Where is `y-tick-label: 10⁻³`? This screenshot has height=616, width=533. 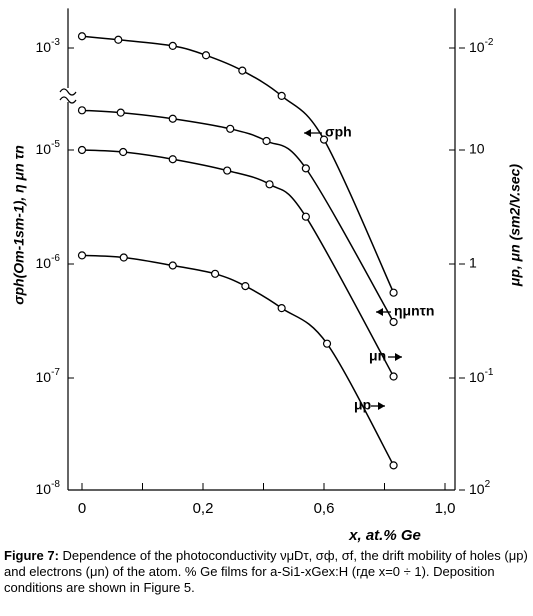 y-tick-label: 10⁻³ is located at coordinates (48, 46).